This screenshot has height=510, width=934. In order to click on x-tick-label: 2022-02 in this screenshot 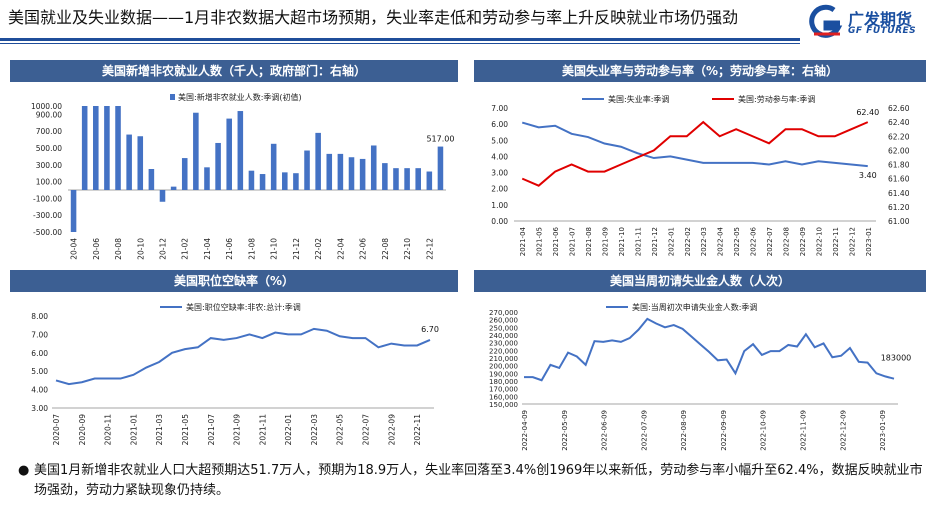, I will do `click(688, 241)`.